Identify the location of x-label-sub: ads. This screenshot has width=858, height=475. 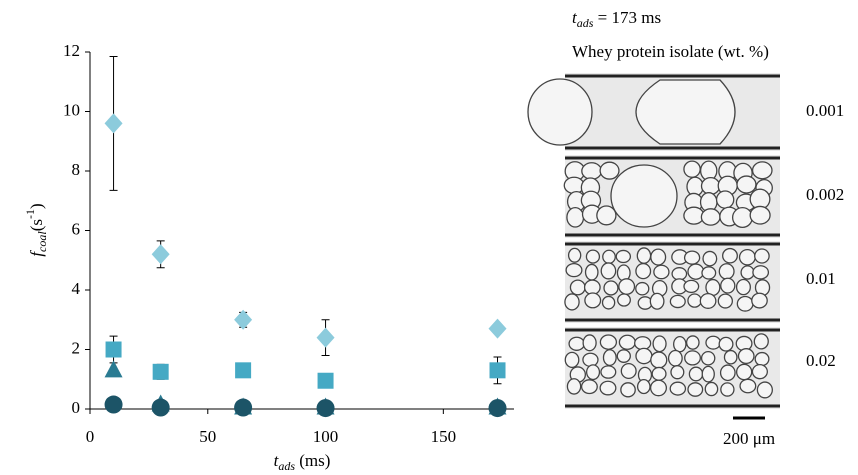
(286, 466).